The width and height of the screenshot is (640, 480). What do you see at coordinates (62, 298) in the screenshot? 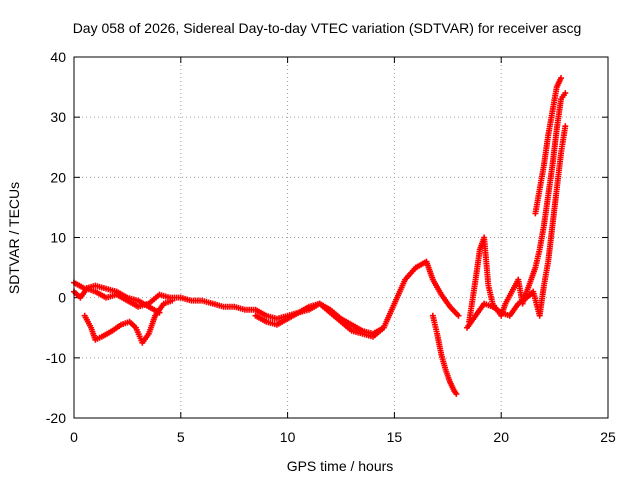
I see `y-tick-label: 0` at bounding box center [62, 298].